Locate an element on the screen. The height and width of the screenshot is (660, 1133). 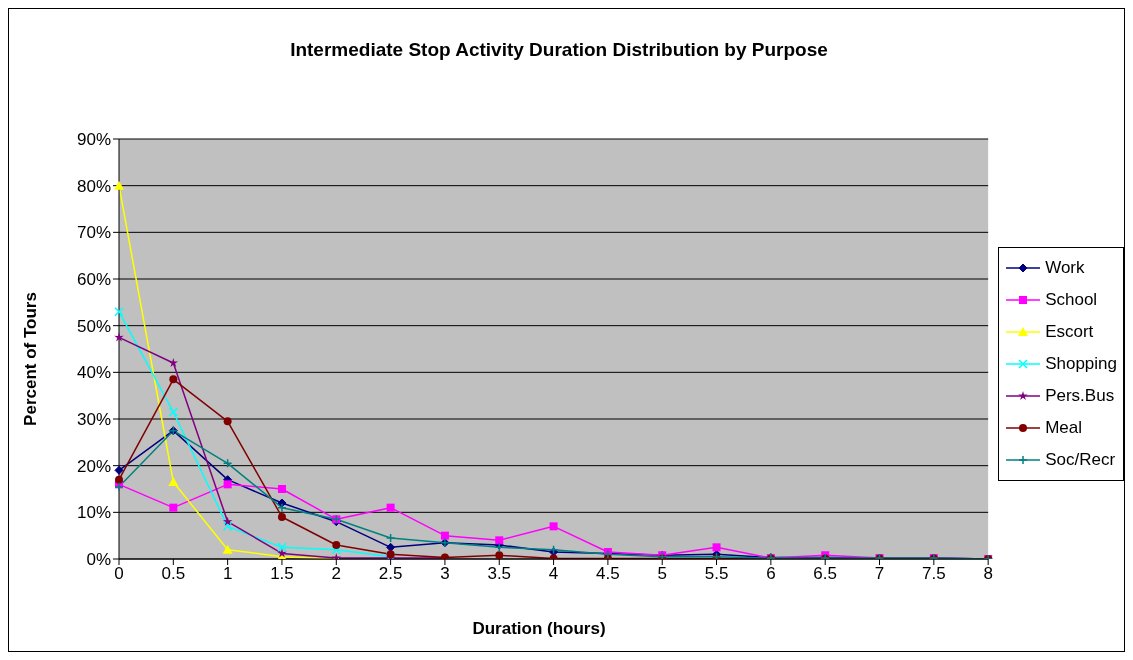
x-tick-label: 5 is located at coordinates (662, 574).